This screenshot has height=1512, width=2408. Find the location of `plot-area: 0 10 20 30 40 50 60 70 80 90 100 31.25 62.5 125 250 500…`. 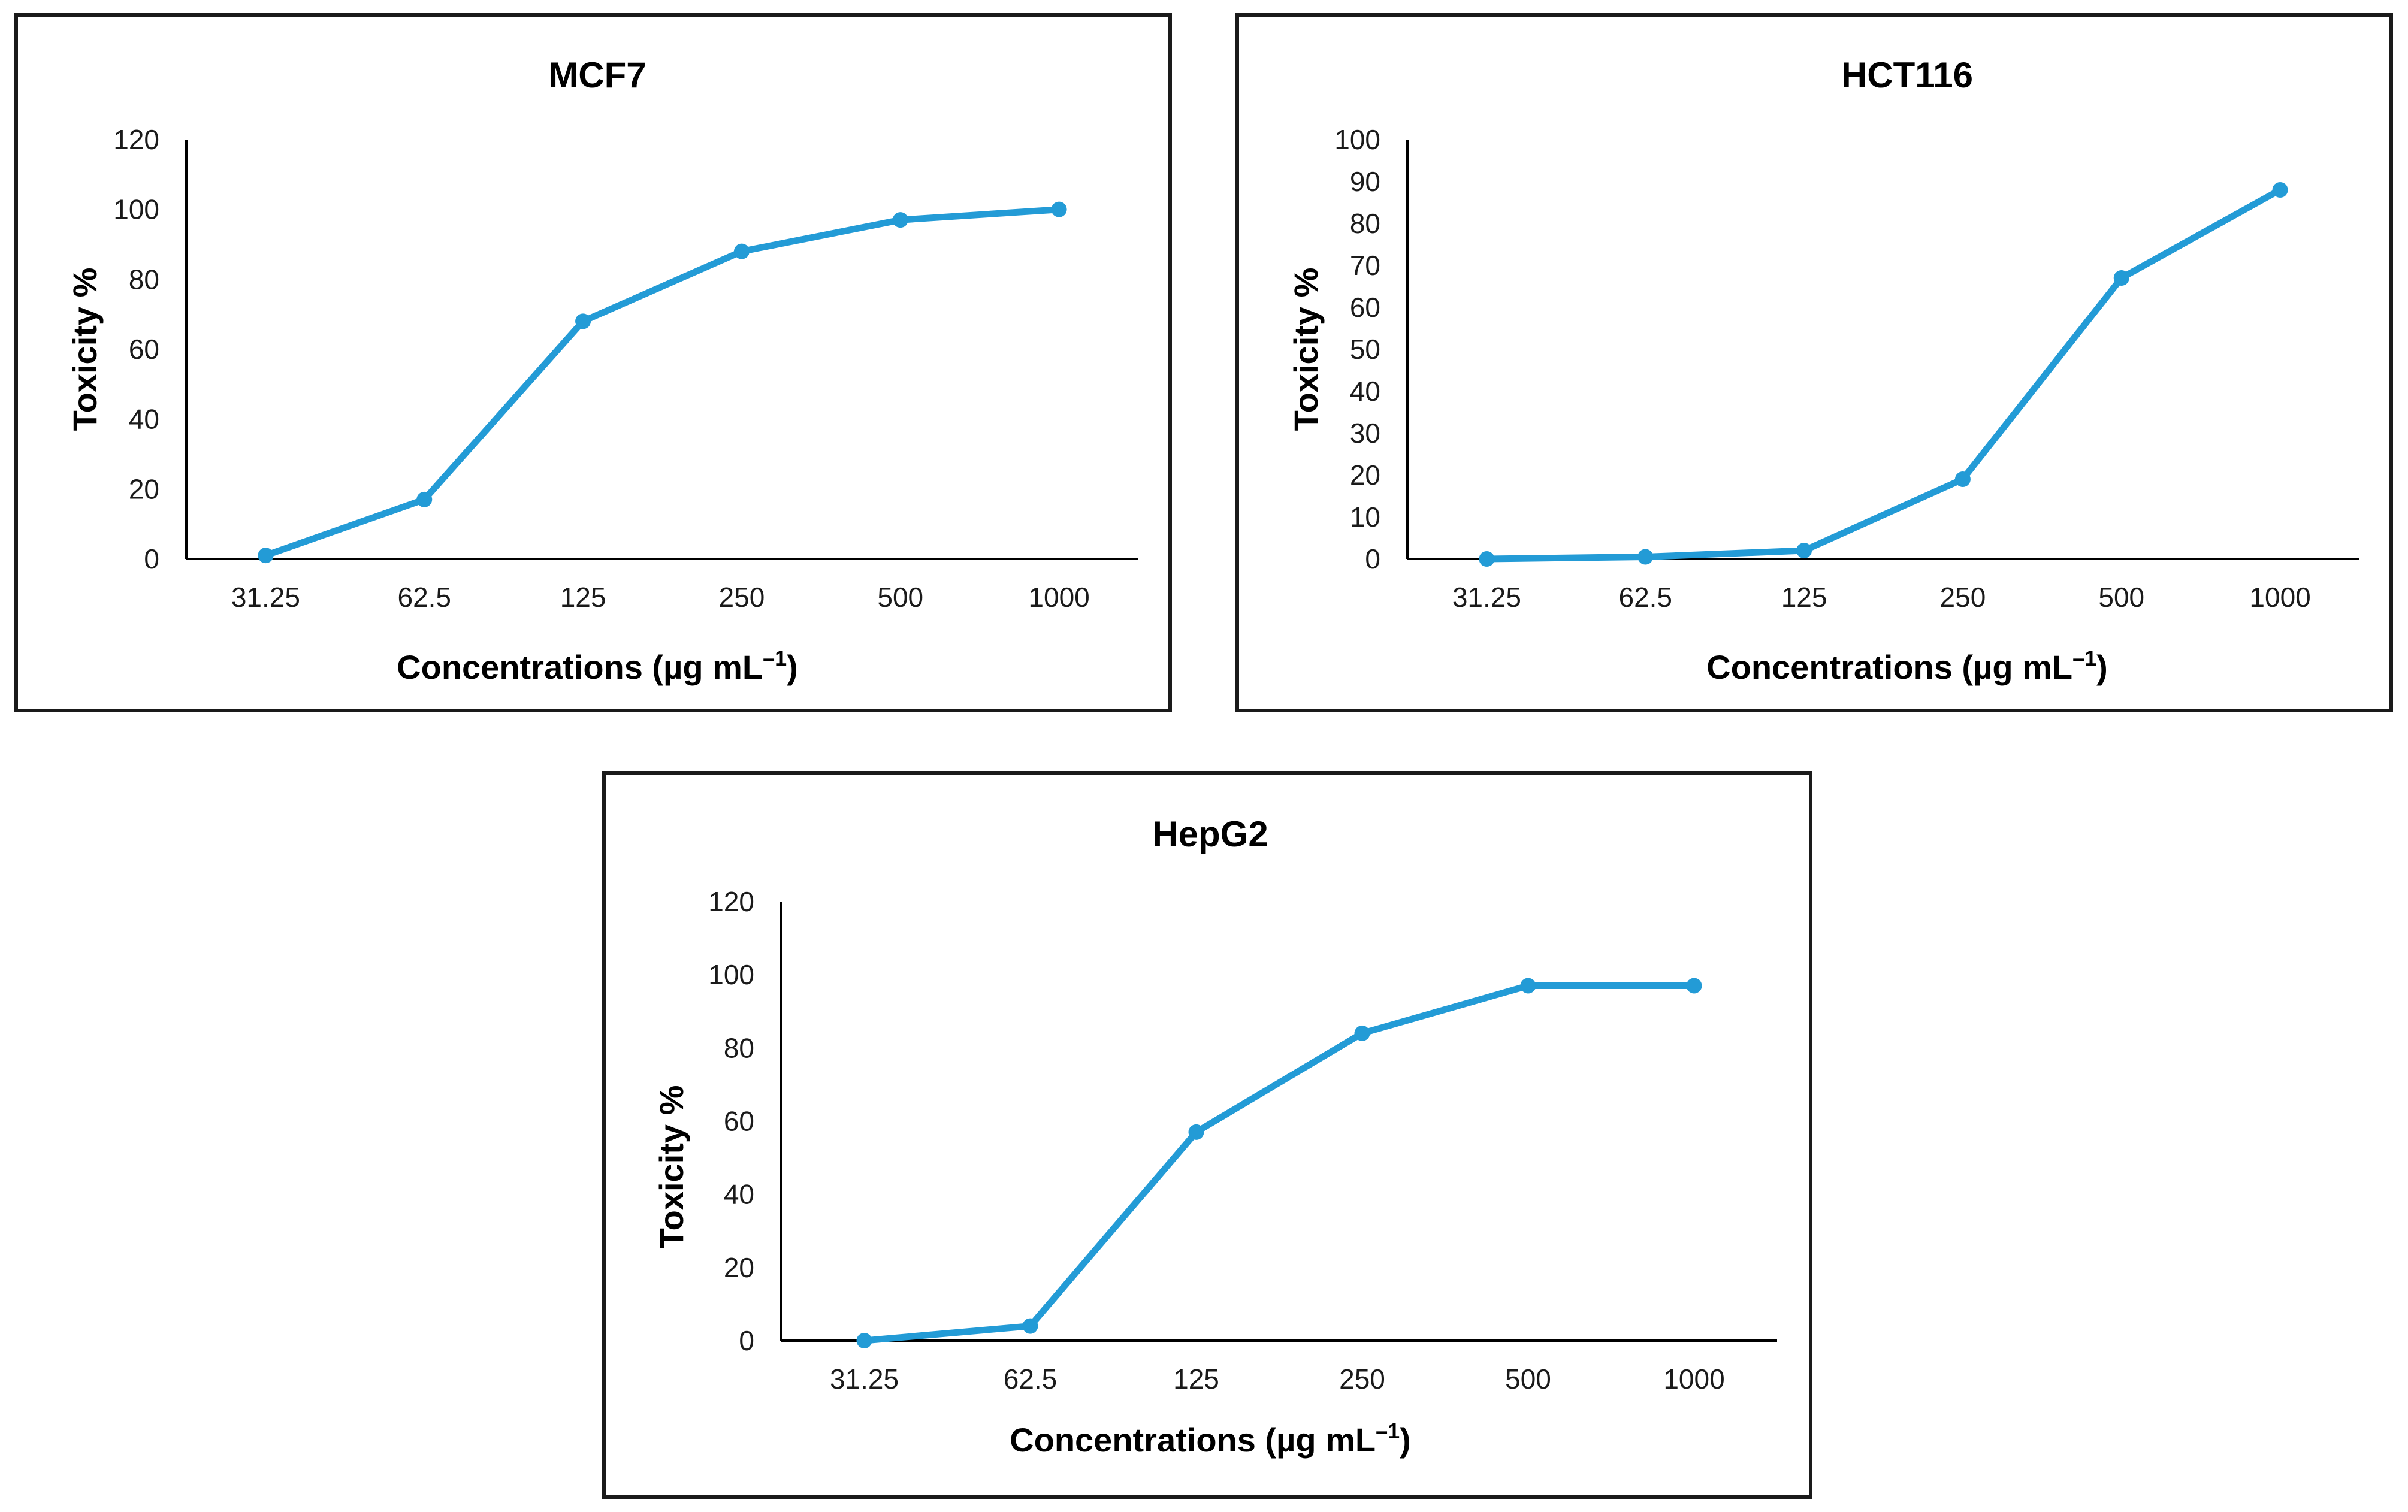

plot-area: 0 10 20 30 40 50 60 70 80 90 100 31.25 62.5 125 250 500… is located at coordinates (1846, 368).